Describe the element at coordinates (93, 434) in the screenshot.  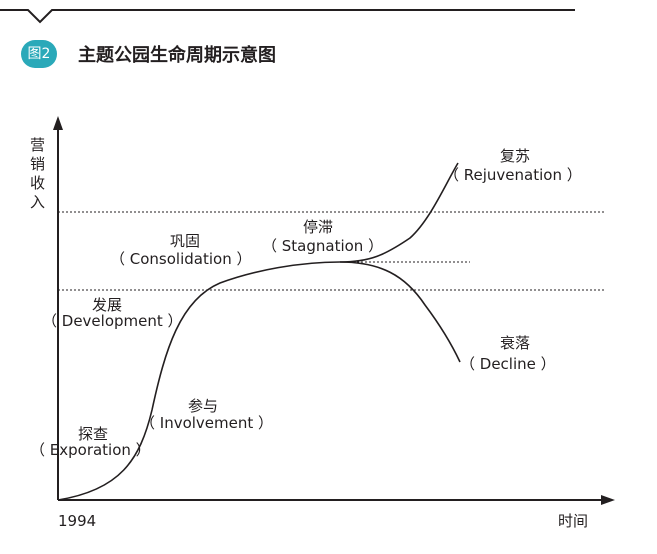
I see `stage-exploration-label: 探查` at that location.